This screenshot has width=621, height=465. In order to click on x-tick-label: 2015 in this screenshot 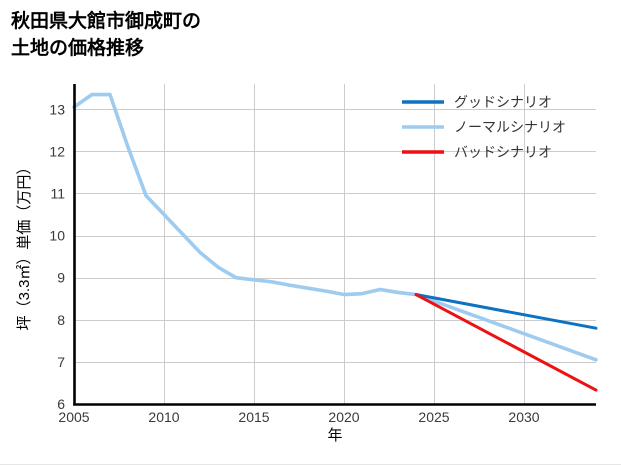, I will do `click(253, 417)`.